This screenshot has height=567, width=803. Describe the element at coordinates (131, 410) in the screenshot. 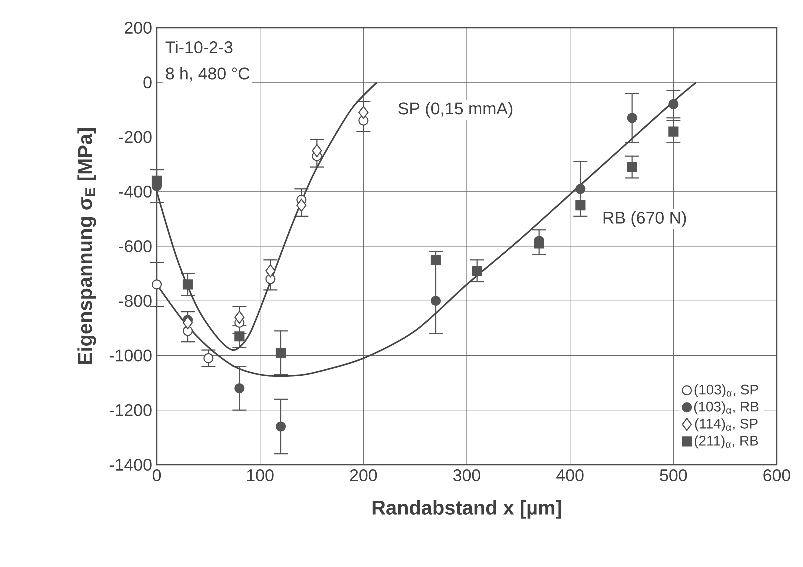

I see `y-tick-label: -1200` at that location.